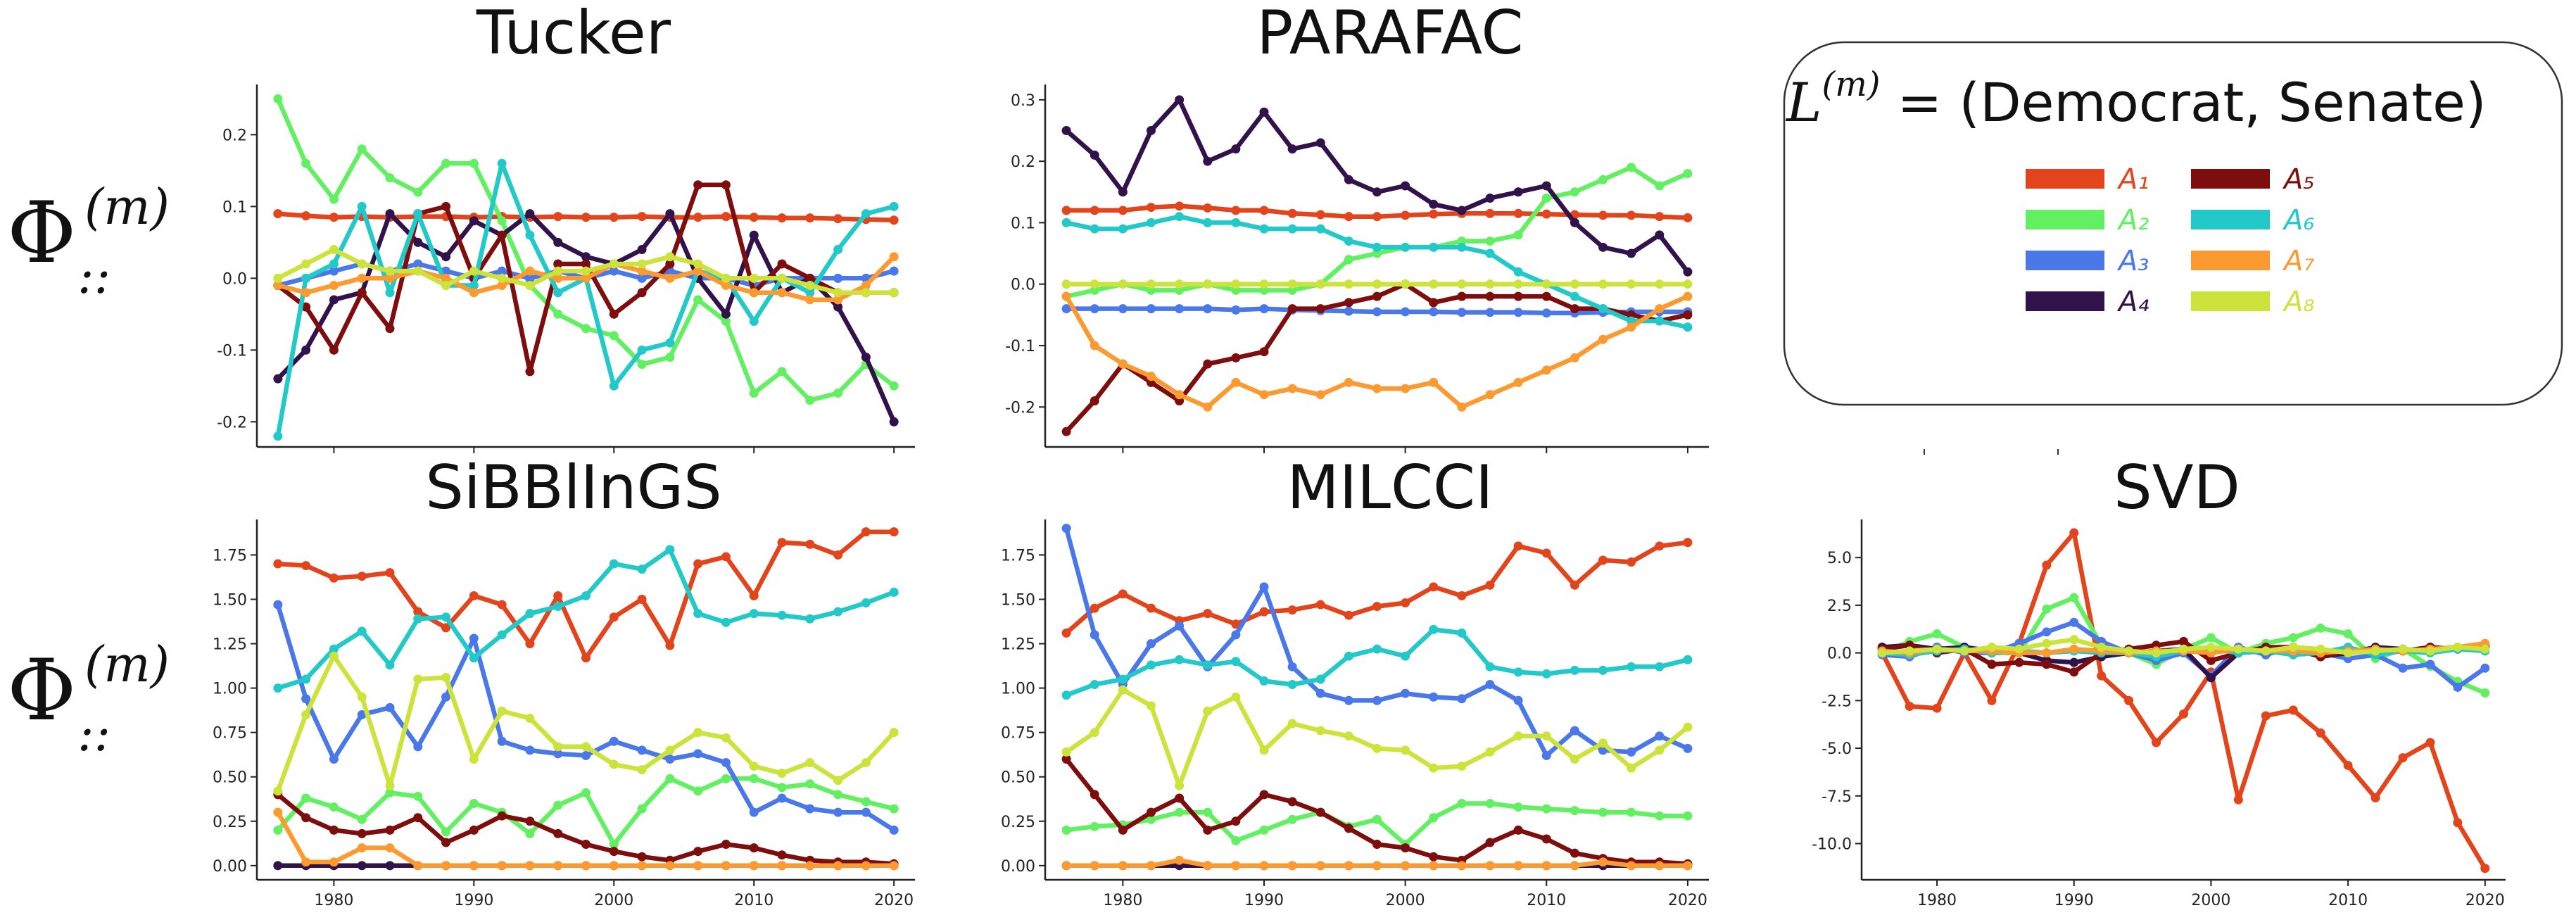 This screenshot has height=915, width=2576. Describe the element at coordinates (1020, 347) in the screenshot. I see `y-tick-label-parafac: -0.1` at that location.